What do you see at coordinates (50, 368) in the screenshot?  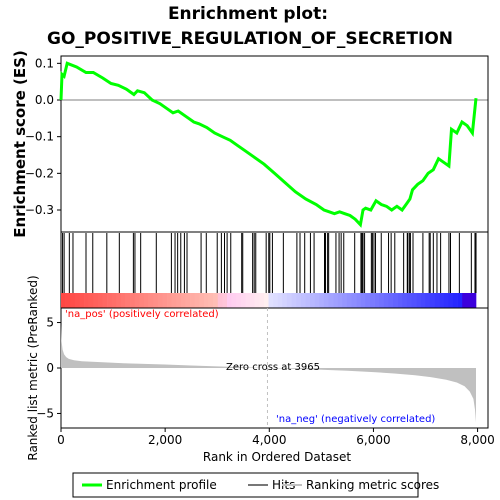 I see `metric-y-tick-label: 0` at bounding box center [50, 368].